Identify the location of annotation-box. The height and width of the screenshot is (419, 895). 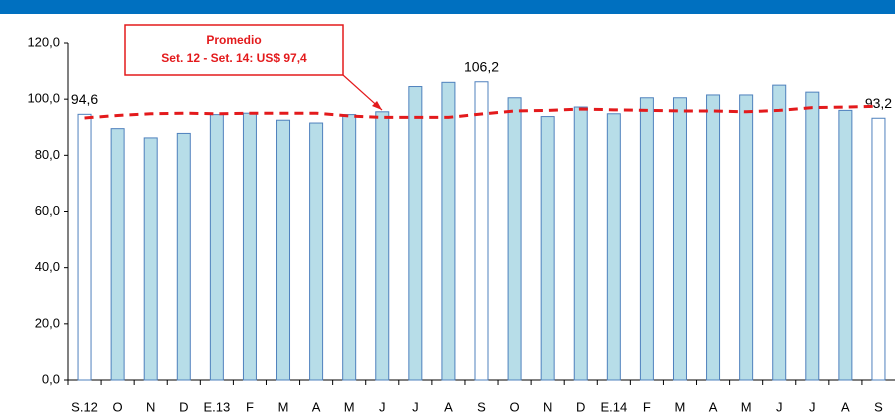
(234, 50).